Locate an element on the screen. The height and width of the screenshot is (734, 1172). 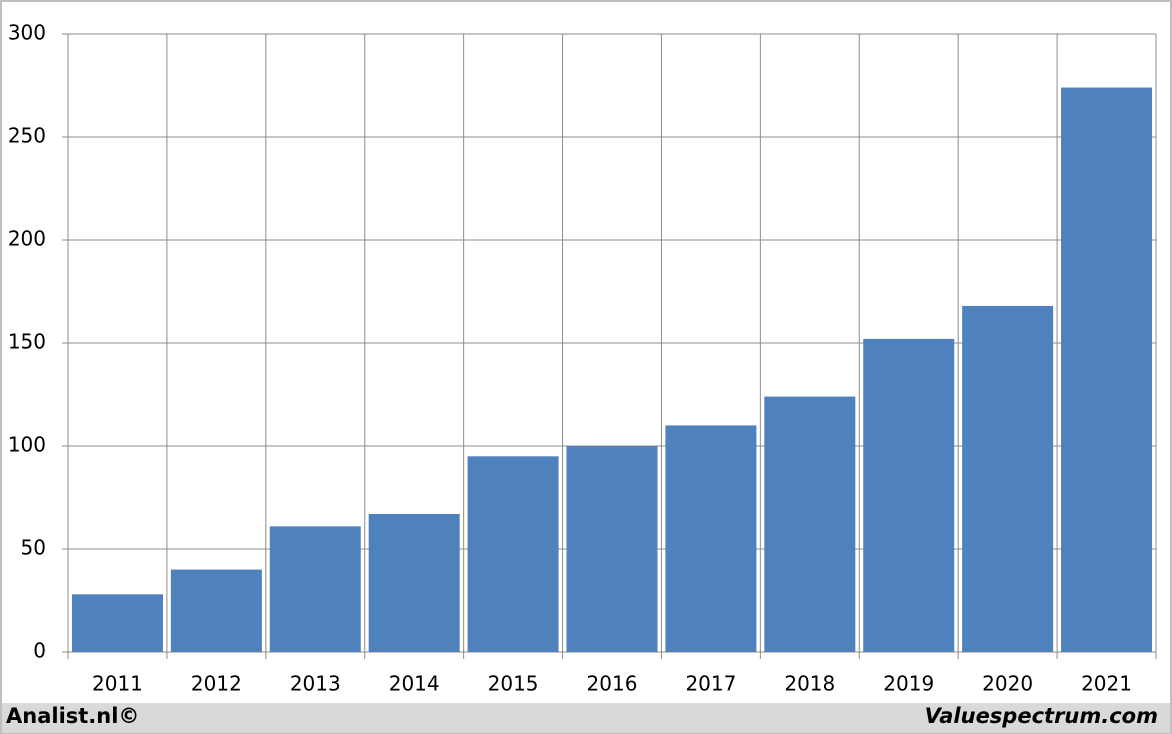
y-tick-label: 200 is located at coordinates (27, 239).